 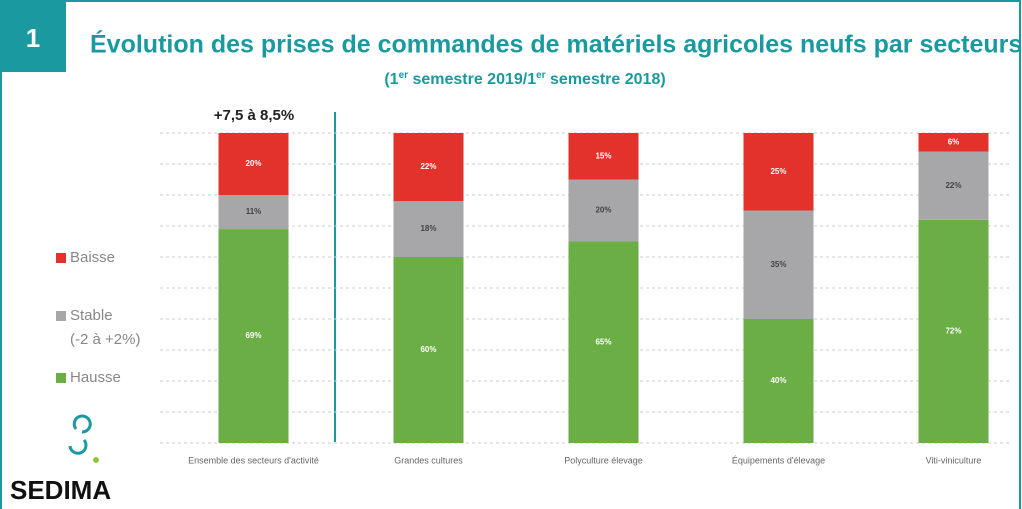 I want to click on x-tick-label: Équipements d'élevage, so click(x=778, y=460).